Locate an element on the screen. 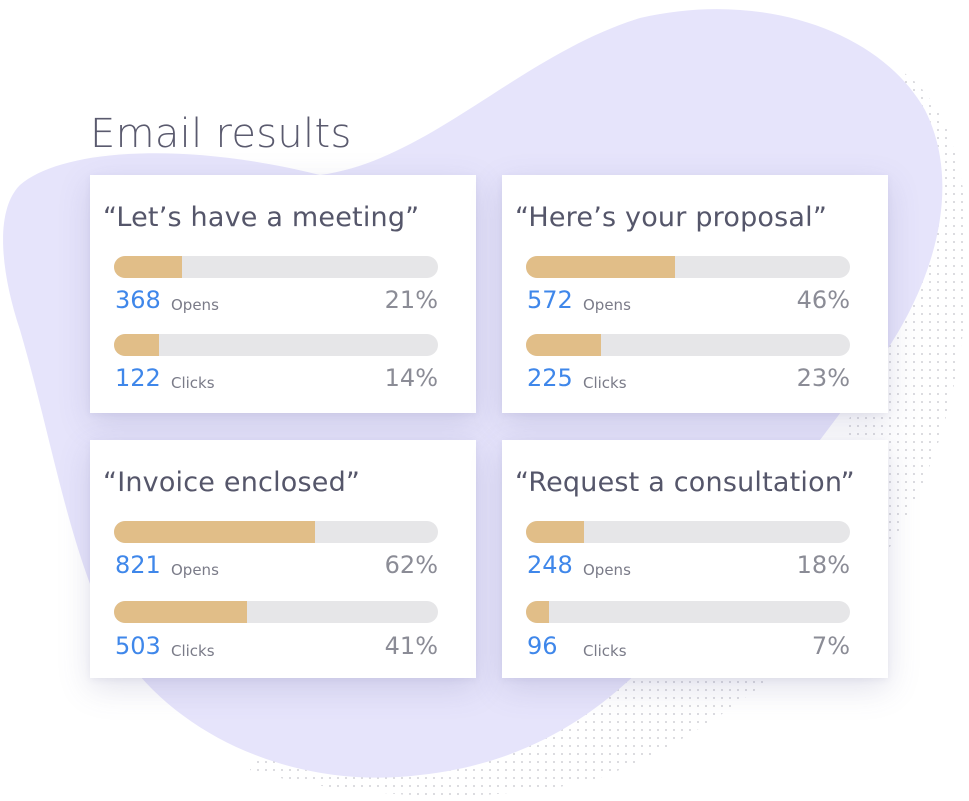  clicks-percent: 23% is located at coordinates (823, 378).